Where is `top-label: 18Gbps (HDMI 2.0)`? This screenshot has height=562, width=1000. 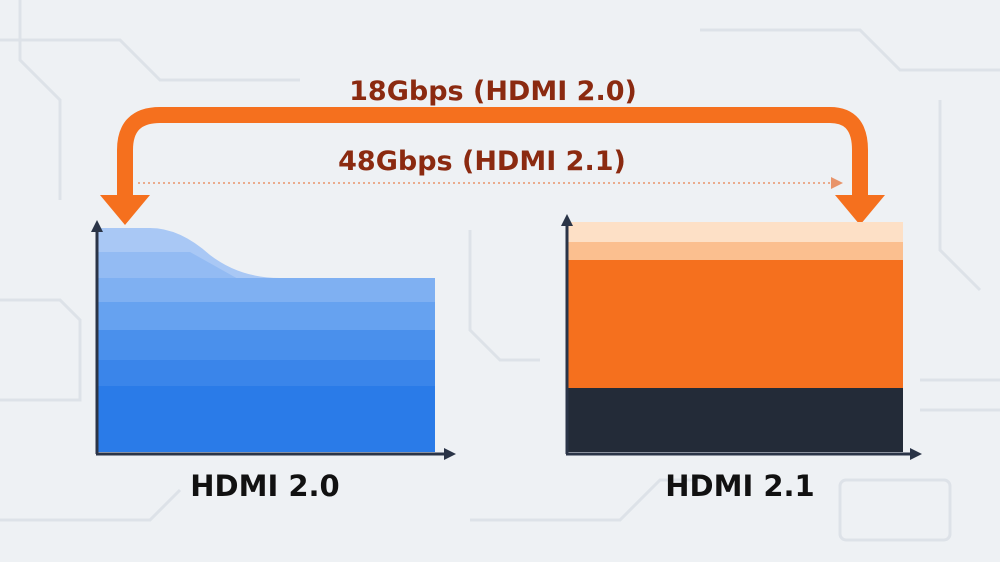
top-label: 18Gbps (HDMI 2.0) is located at coordinates (493, 91).